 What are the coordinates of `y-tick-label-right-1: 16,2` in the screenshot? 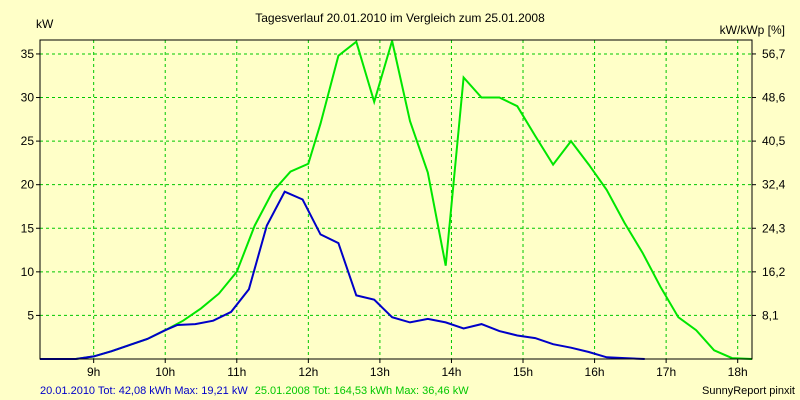 It's located at (774, 272).